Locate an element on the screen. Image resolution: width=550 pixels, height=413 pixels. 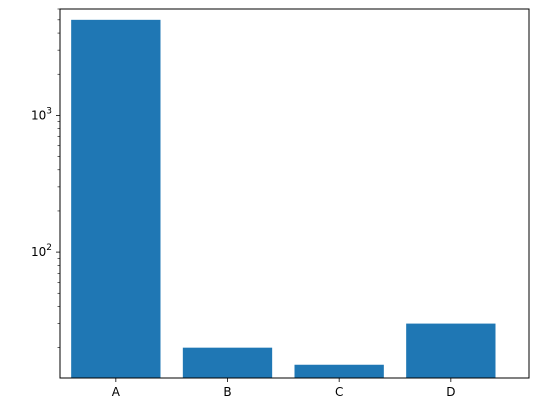
x-tick-label: A is located at coordinates (116, 392).